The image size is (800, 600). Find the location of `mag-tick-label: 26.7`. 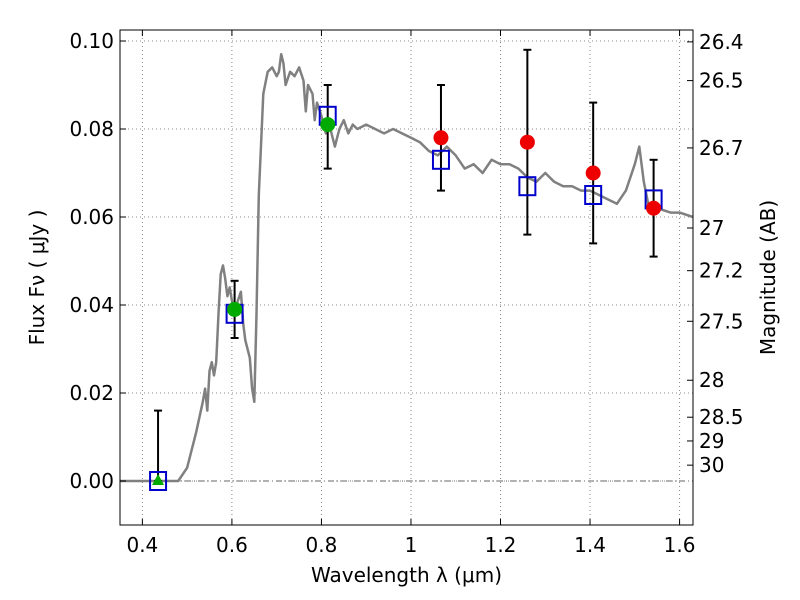

mag-tick-label: 26.7 is located at coordinates (721, 148).